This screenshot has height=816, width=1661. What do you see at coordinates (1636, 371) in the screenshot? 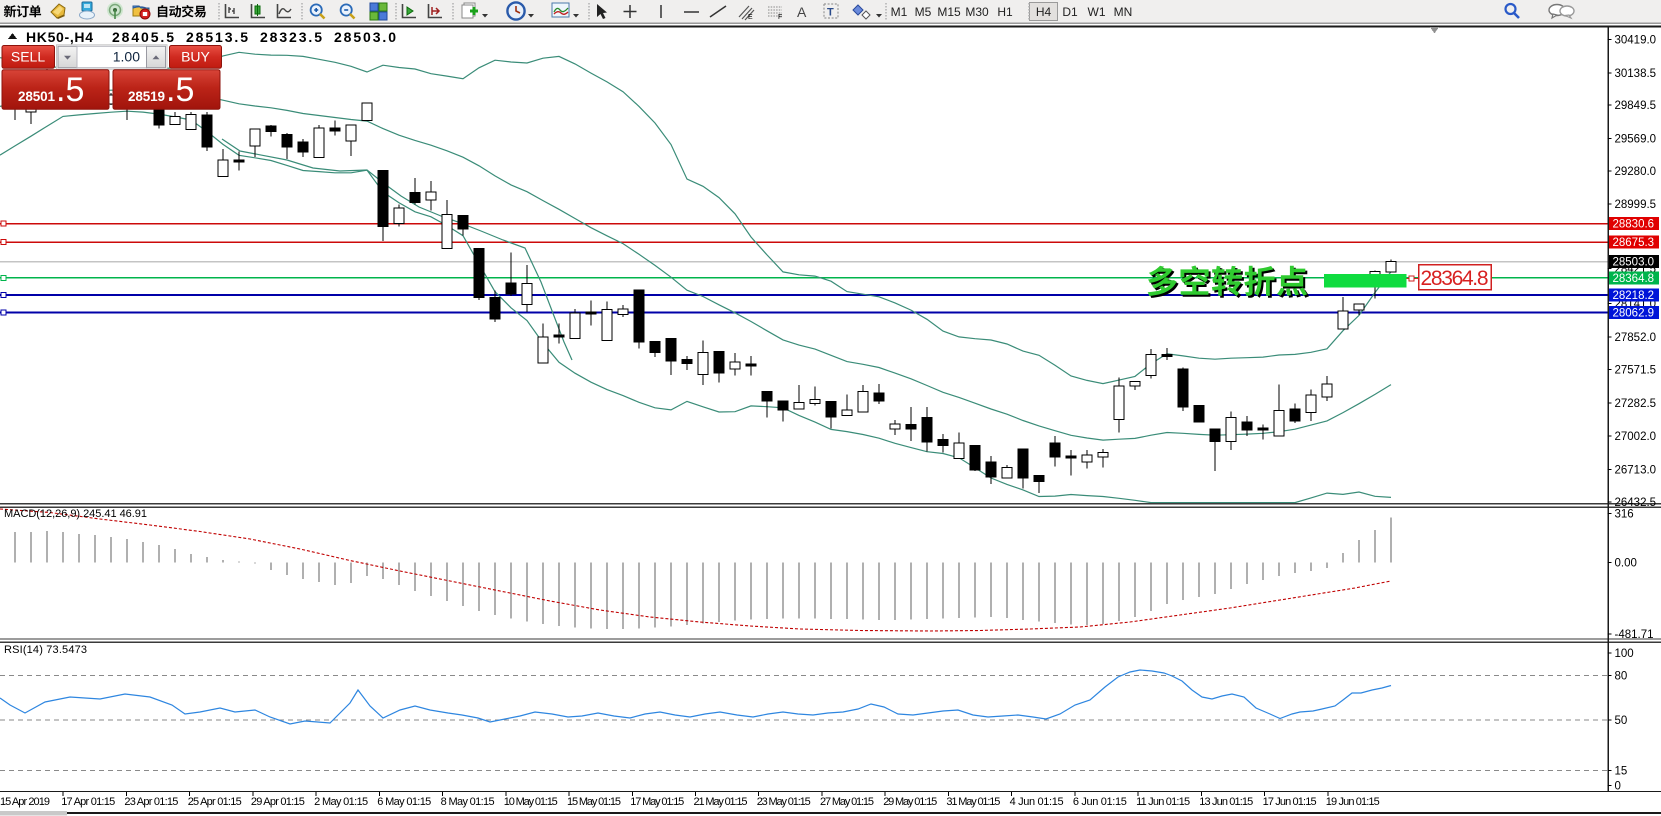
I see `svg-text: 27571.5` at bounding box center [1636, 371].